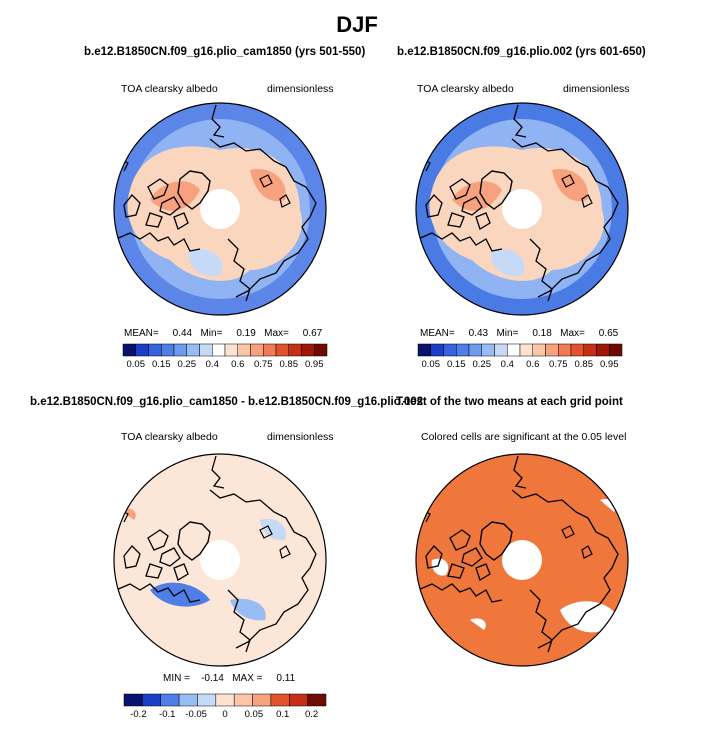  Describe the element at coordinates (212, 364) in the screenshot. I see `panel-1-colorbar-tick-label: 0.4` at that location.